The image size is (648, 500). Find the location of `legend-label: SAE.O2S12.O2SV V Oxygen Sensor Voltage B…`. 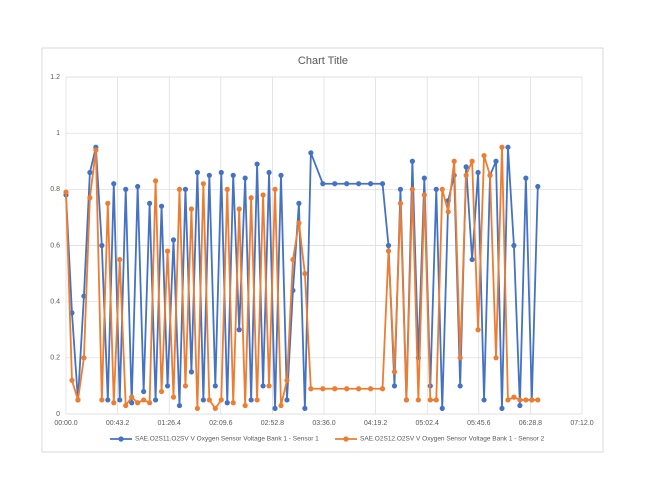

legend-label: SAE.O2S12.O2SV V Oxygen Sensor Voltage B… is located at coordinates (452, 439).